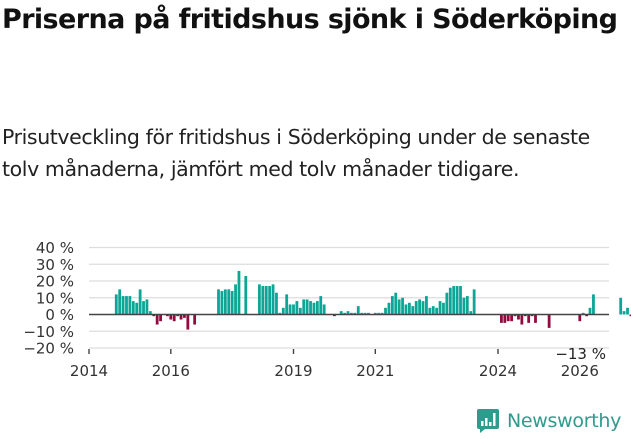 This screenshot has height=439, width=631. What do you see at coordinates (48, 349) in the screenshot?
I see `y-tick-label: −20 %` at bounding box center [48, 349].